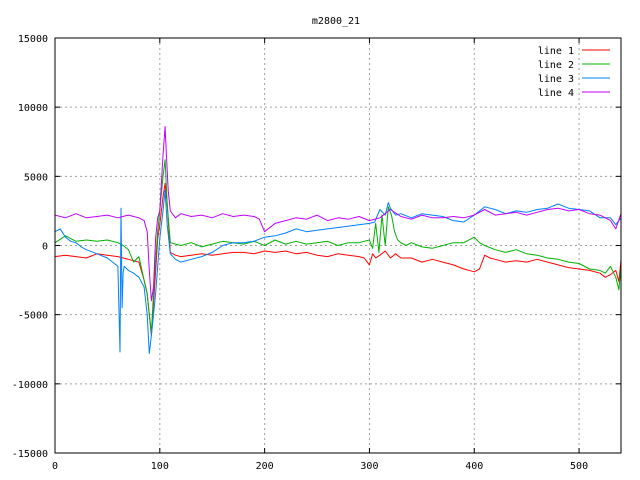 The image size is (640, 480). Describe the element at coordinates (556, 51) in the screenshot. I see `legend-label: line 1` at that location.